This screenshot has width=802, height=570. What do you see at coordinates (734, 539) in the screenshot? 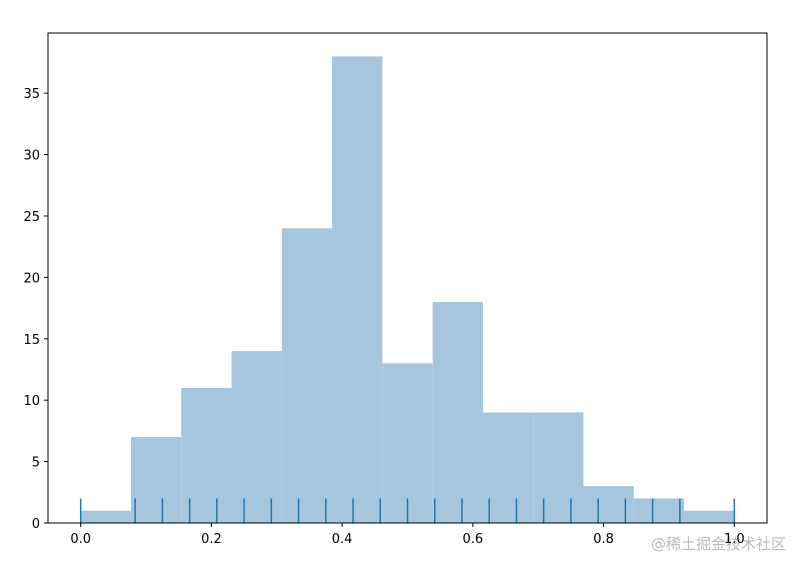
I see `x-tick-label: 1.0` at bounding box center [734, 539].